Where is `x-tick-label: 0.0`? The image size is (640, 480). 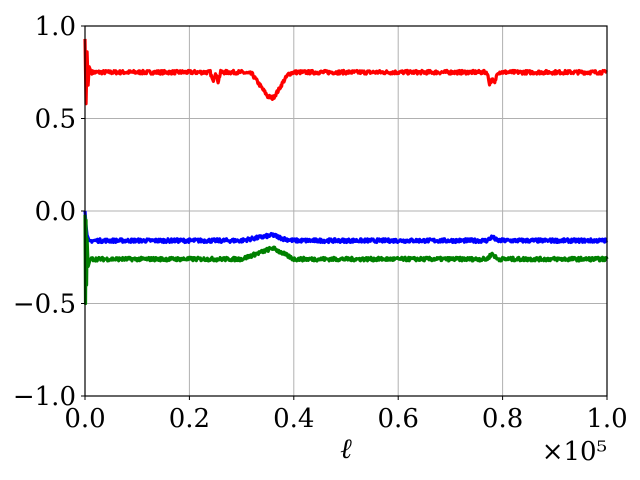 x-tick-label: 0.0 is located at coordinates (84, 419).